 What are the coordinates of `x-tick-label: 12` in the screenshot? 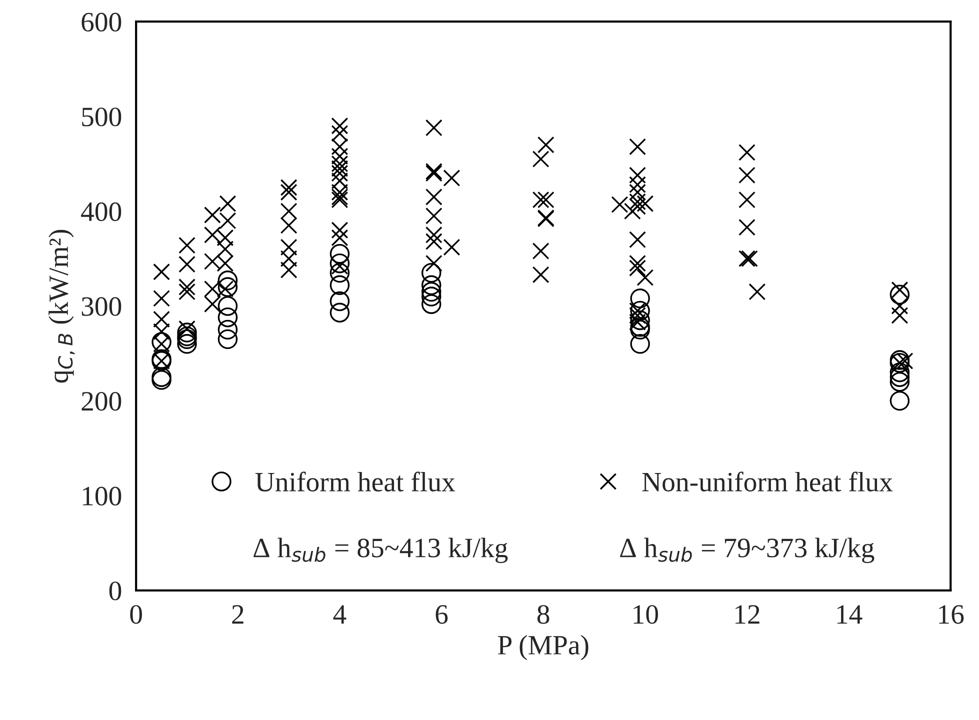 It's located at (748, 614).